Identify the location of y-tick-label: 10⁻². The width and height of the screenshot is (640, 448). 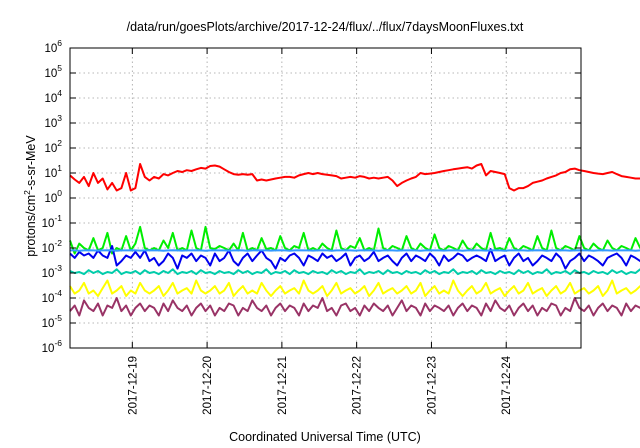
(52, 246).